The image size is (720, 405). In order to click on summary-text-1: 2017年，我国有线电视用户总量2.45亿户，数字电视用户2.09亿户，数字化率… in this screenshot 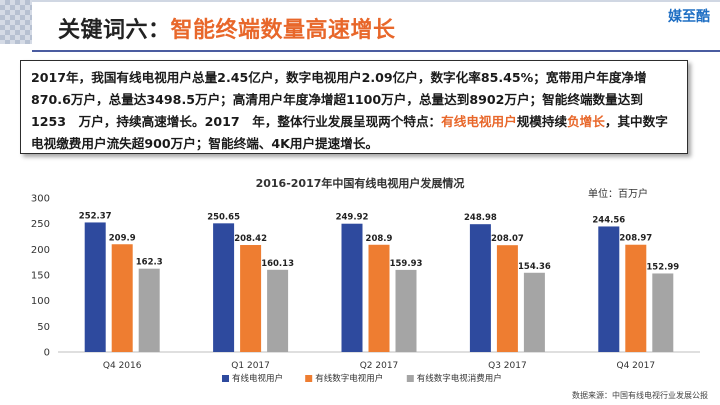, I will do `click(339, 99)`.